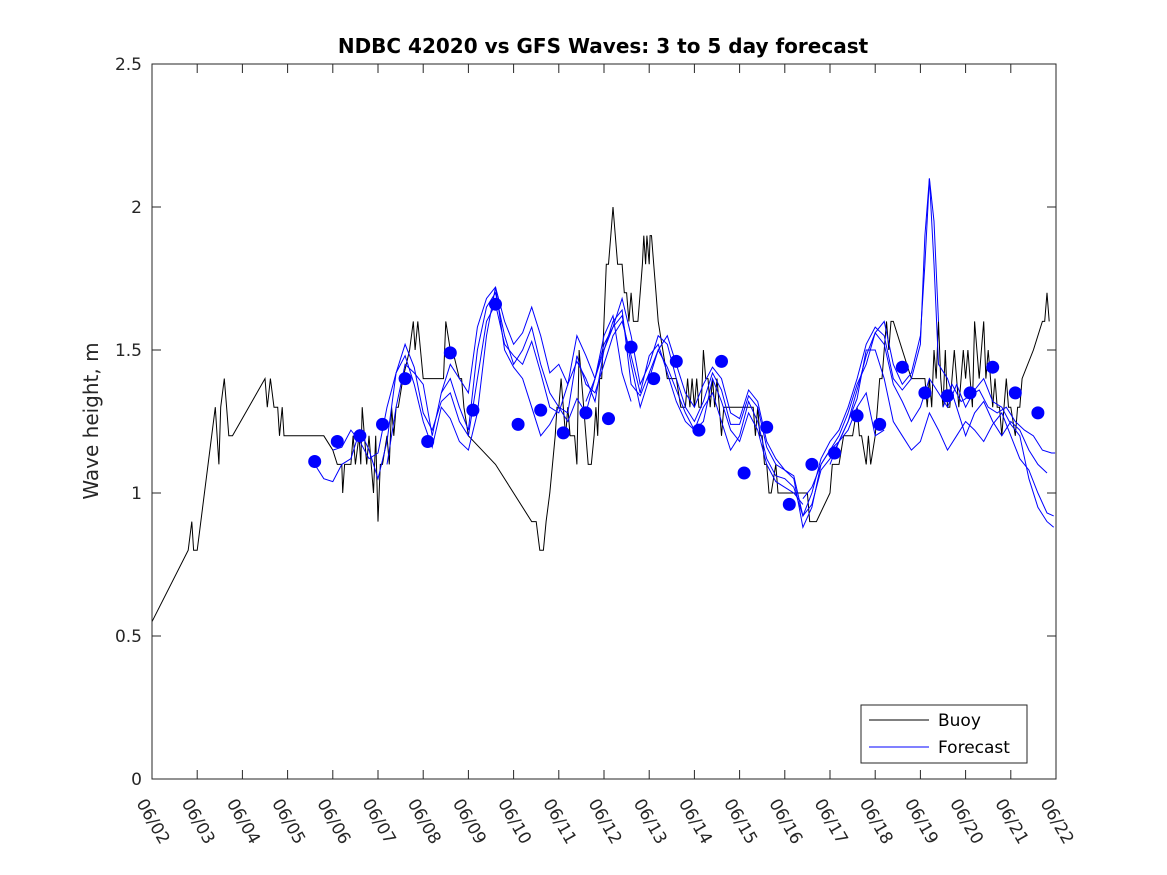  Describe the element at coordinates (128, 65) in the screenshot. I see `y-tick-label-5: 2.5` at that location.